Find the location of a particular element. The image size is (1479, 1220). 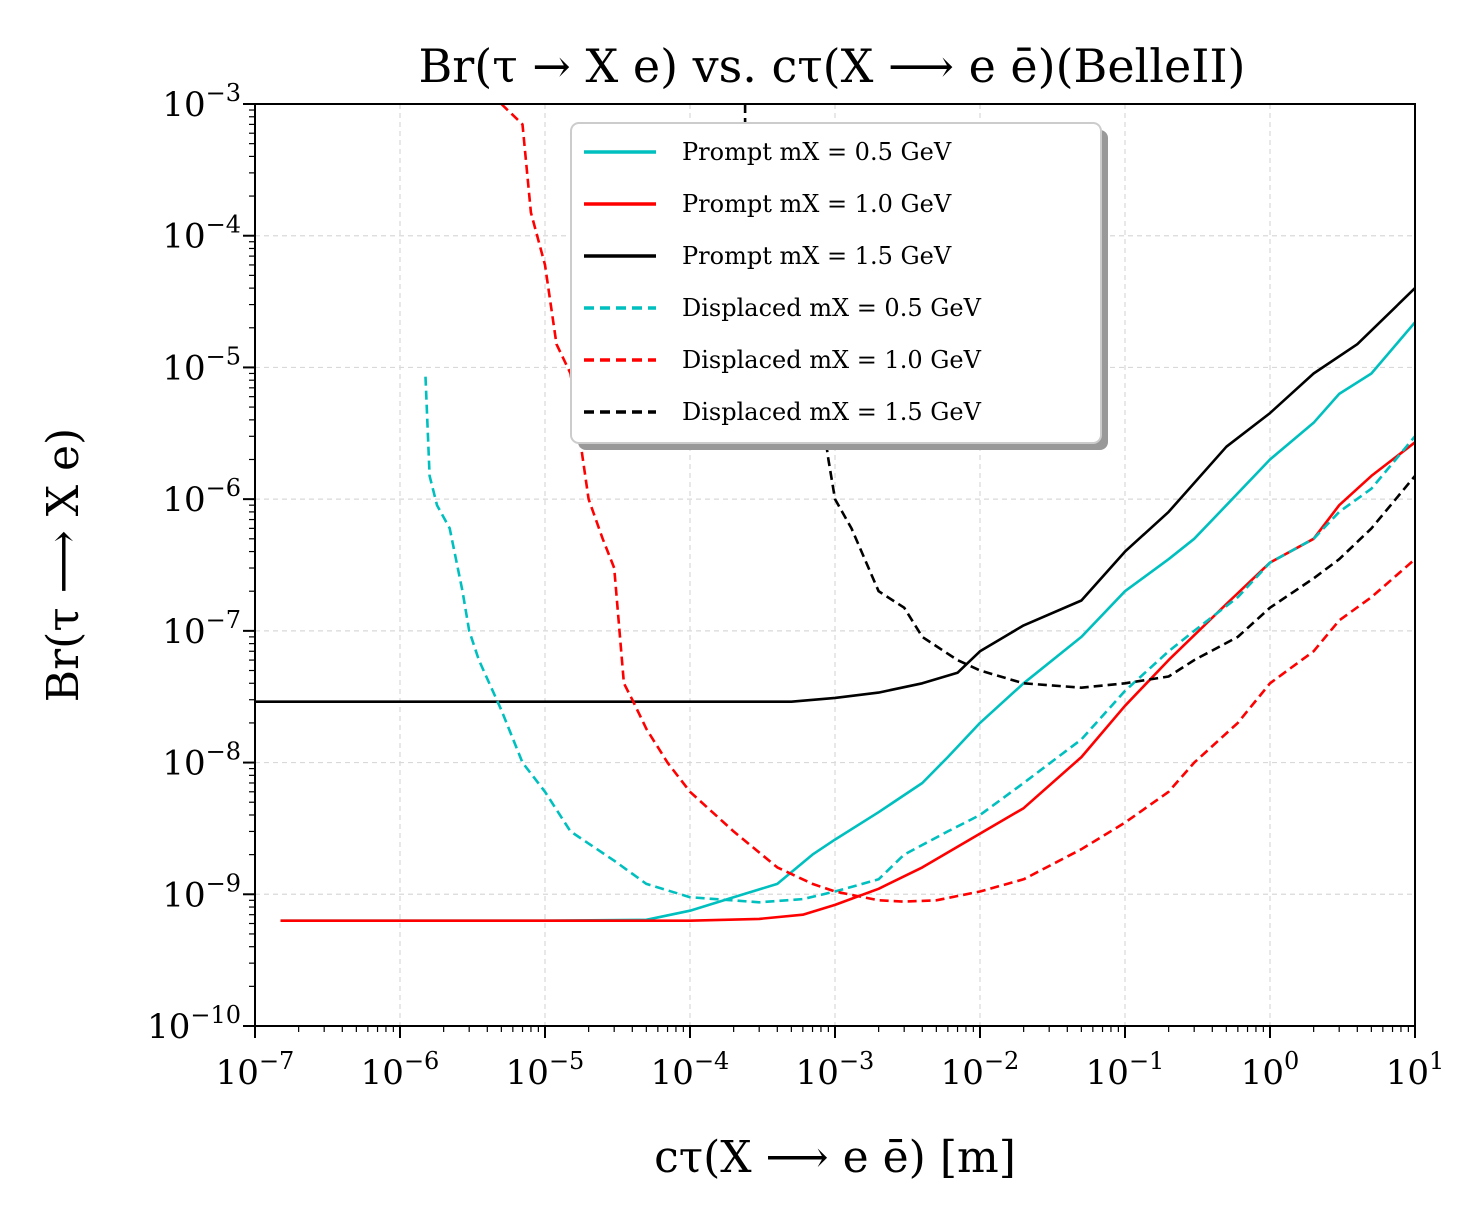

legend-label-5: Displaced mX = 1.0 GeV is located at coordinates (832, 360).